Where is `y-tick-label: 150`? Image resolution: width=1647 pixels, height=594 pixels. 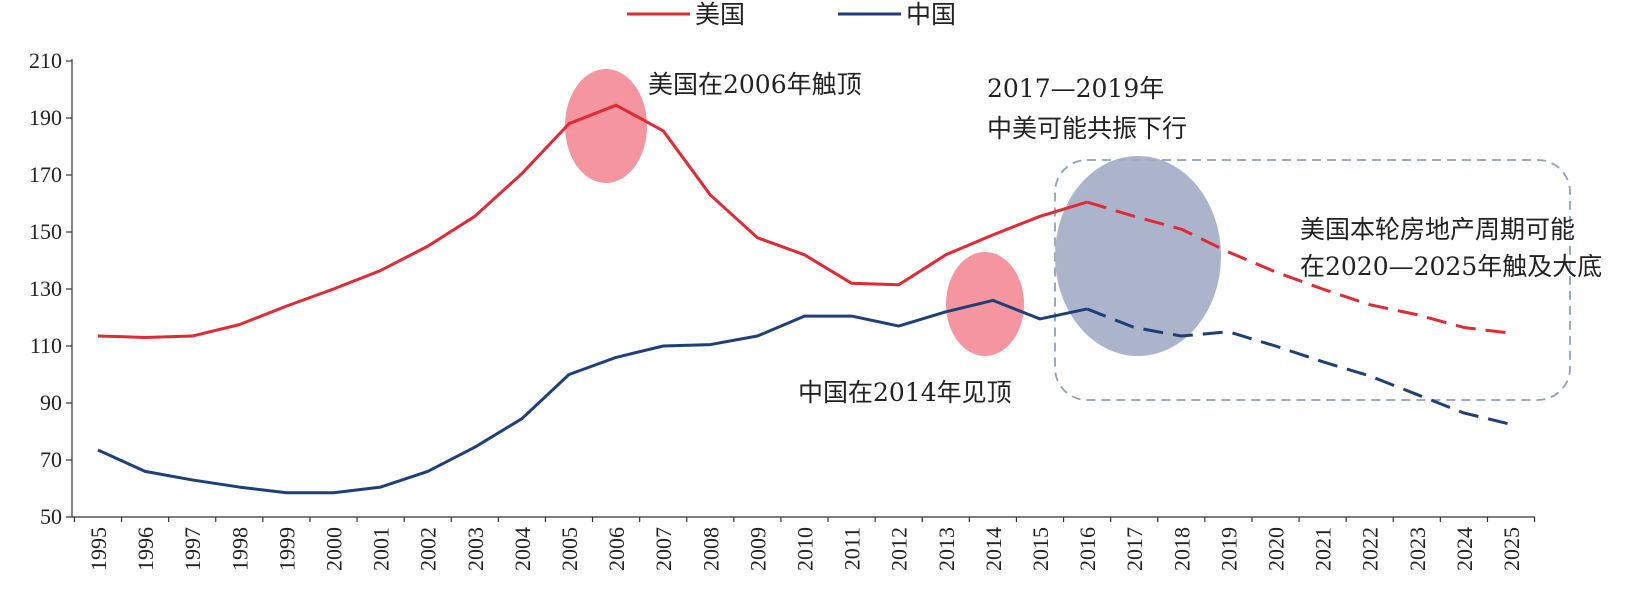
y-tick-label: 150 is located at coordinates (45, 231).